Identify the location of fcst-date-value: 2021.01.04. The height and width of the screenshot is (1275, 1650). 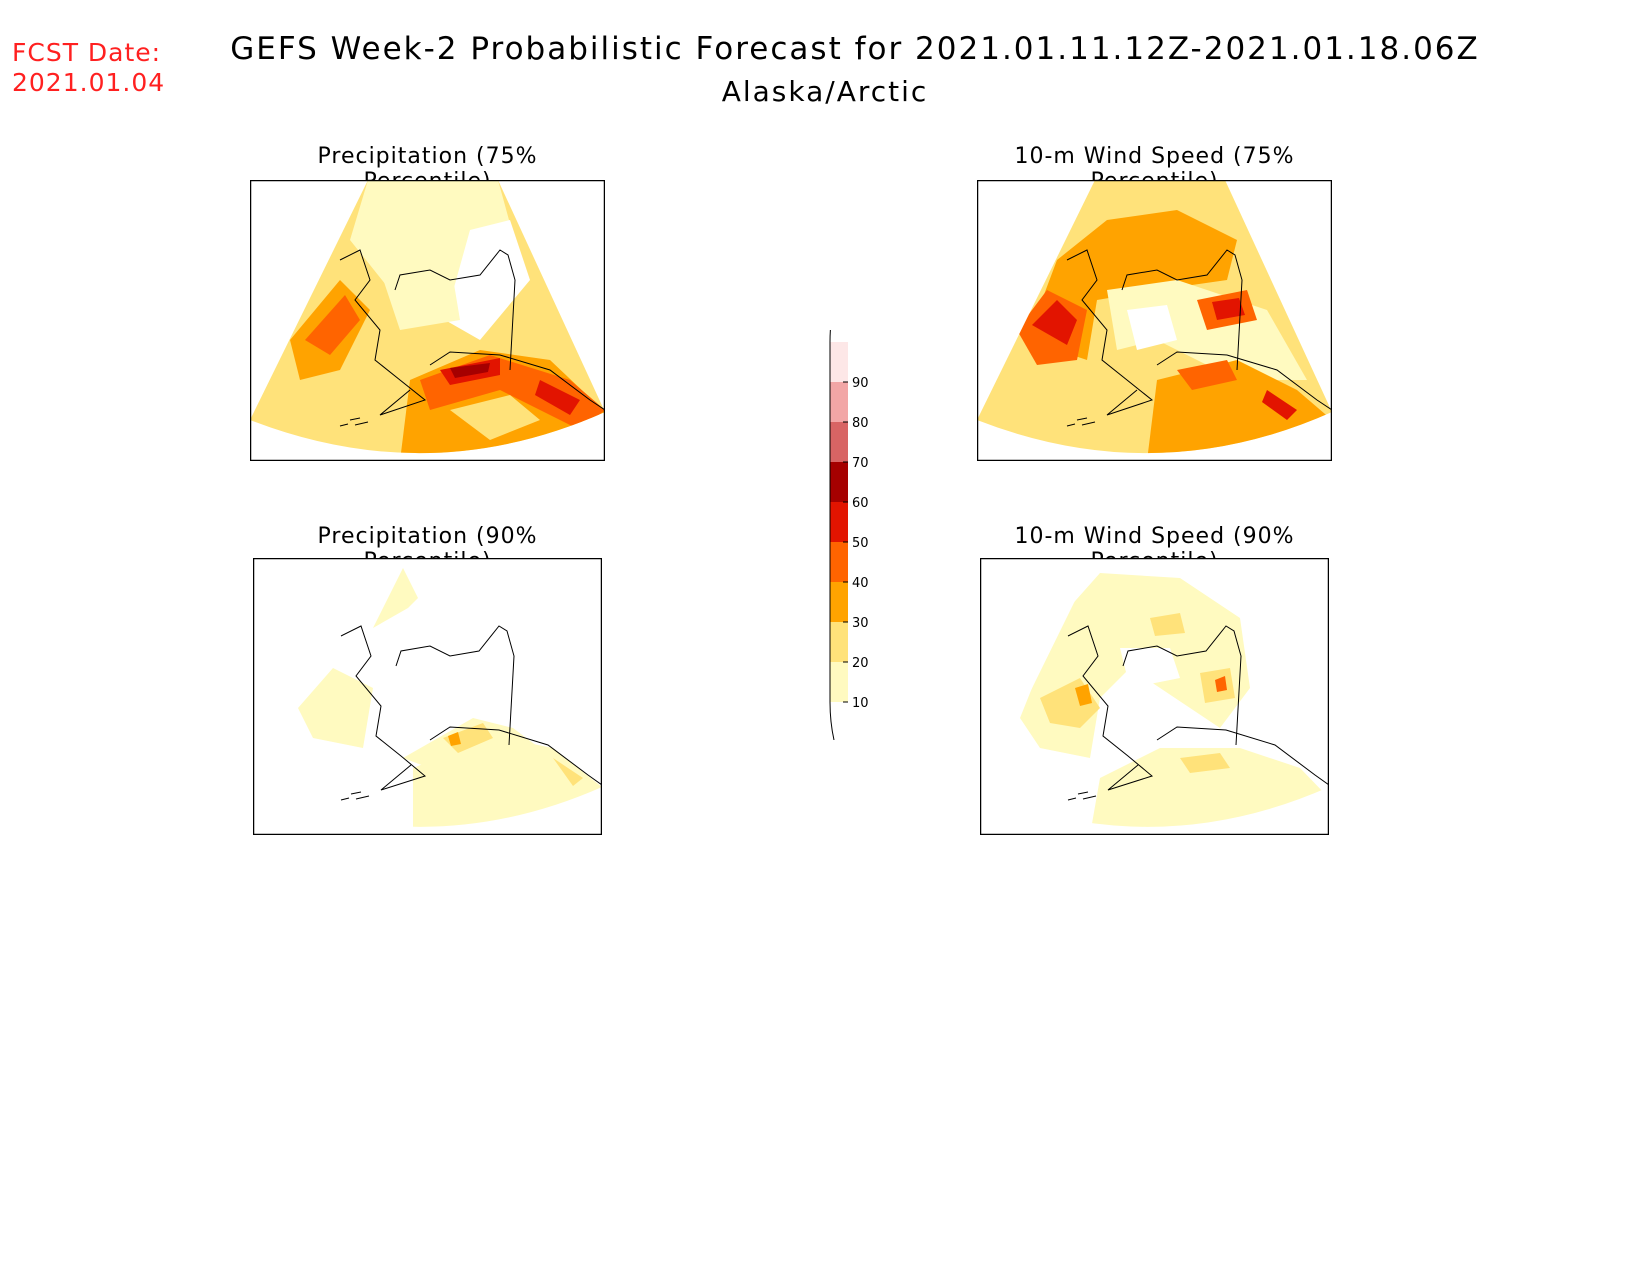
(89, 82).